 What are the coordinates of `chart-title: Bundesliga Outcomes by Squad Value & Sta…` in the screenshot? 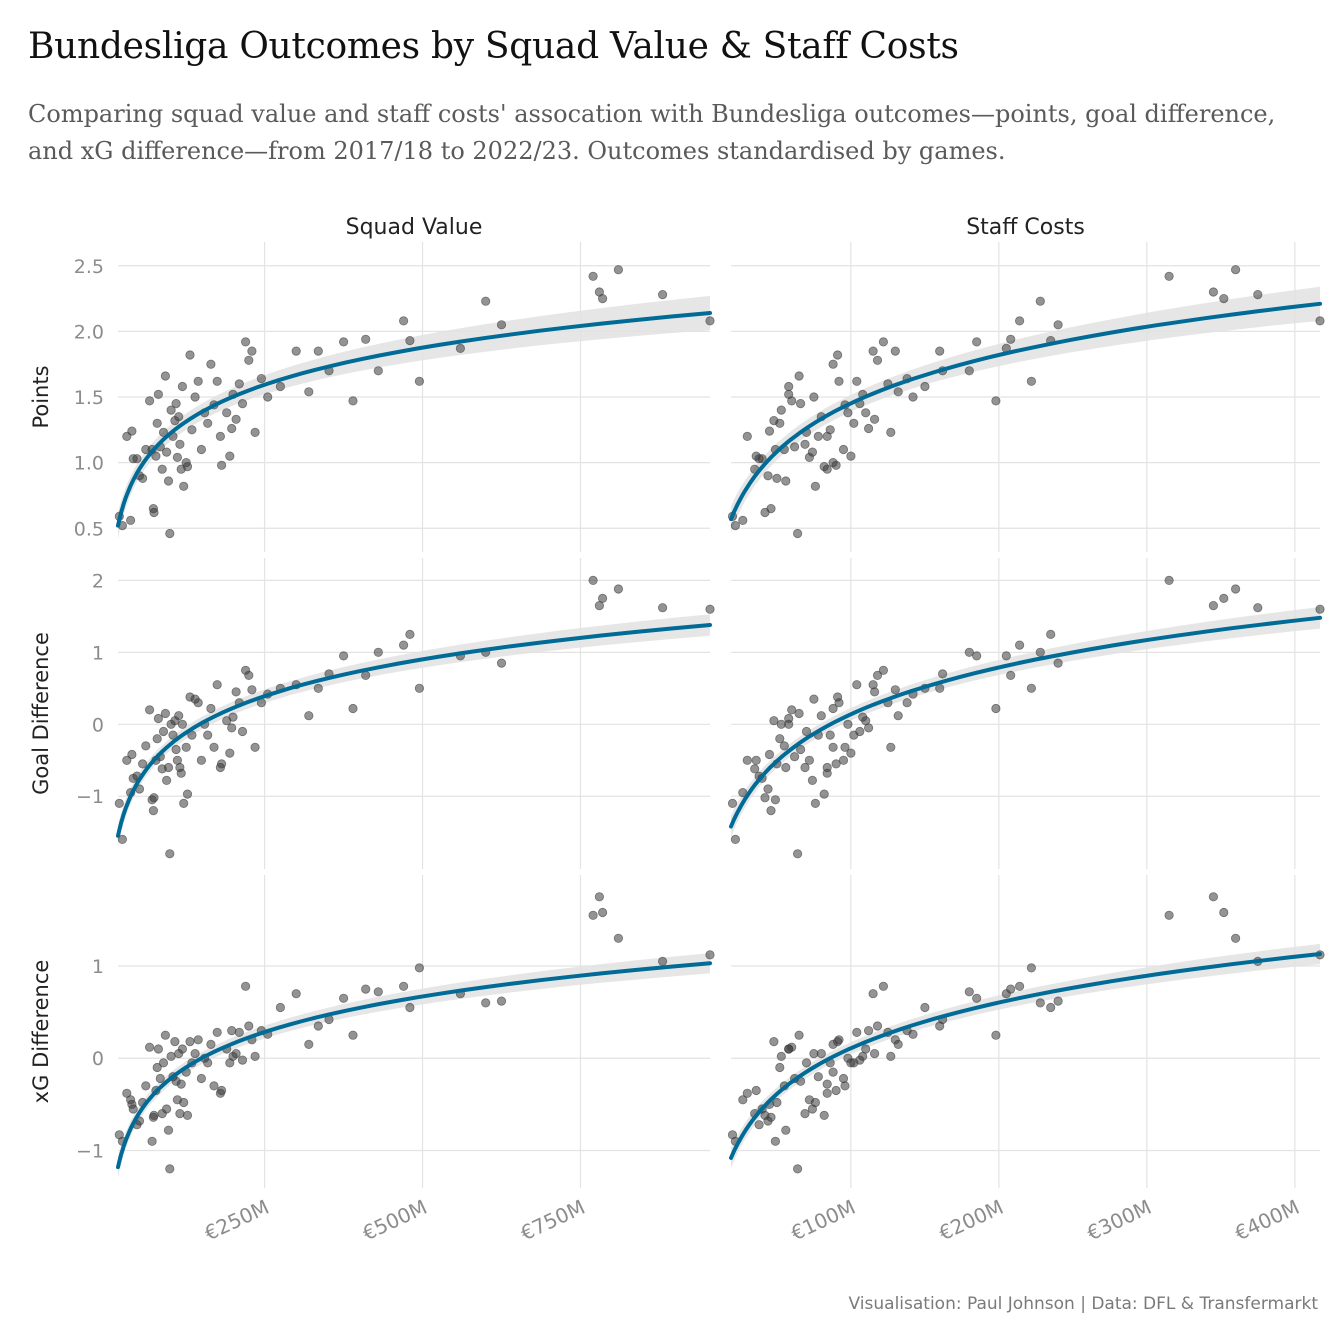 It's located at (493, 46).